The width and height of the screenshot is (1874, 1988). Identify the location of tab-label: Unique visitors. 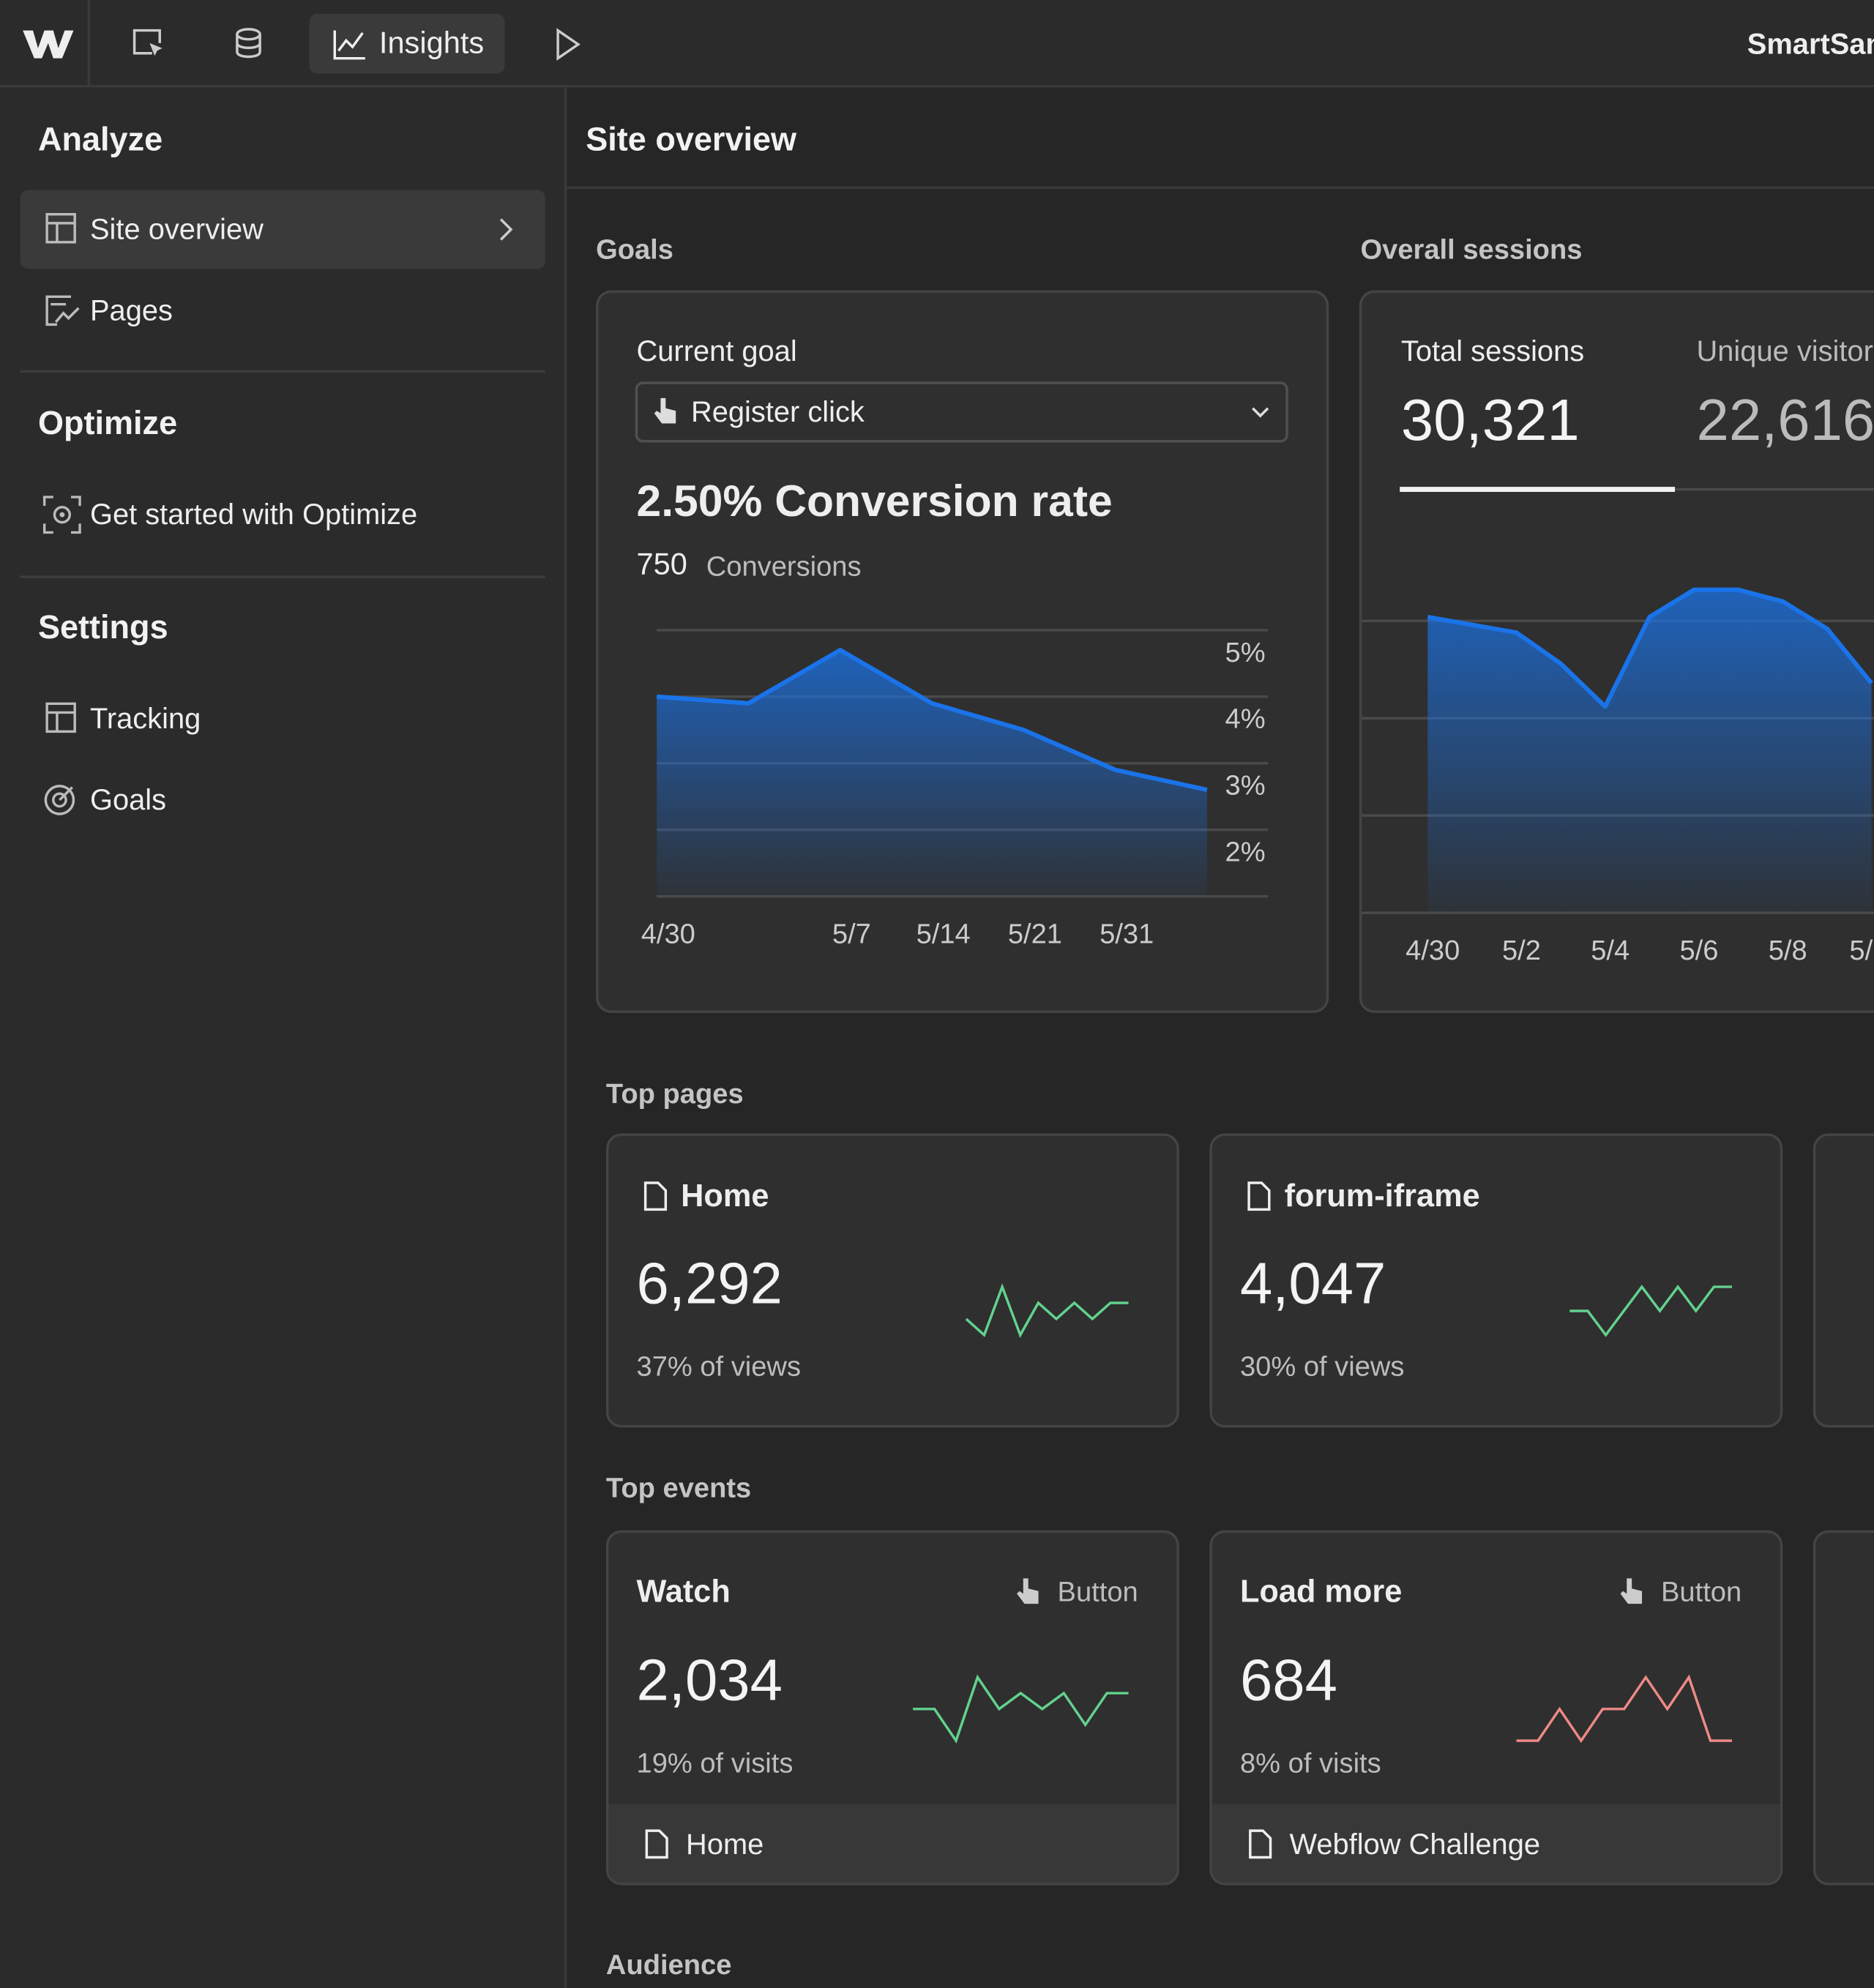
(1785, 350).